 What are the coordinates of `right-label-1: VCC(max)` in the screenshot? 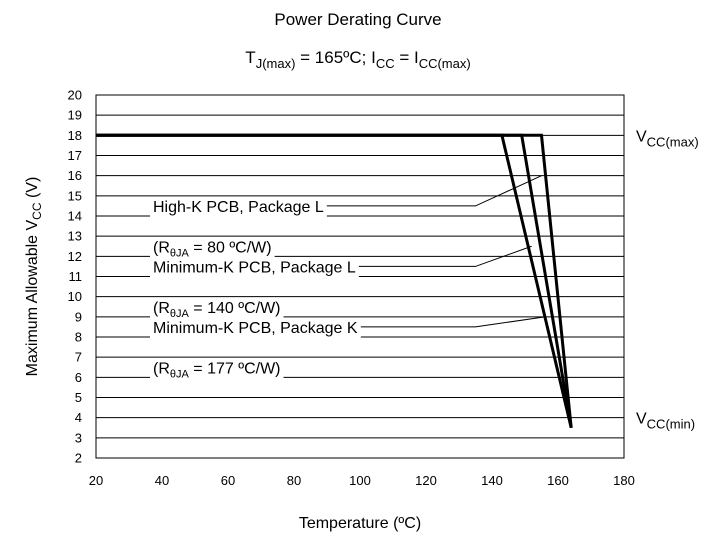 It's located at (667, 138).